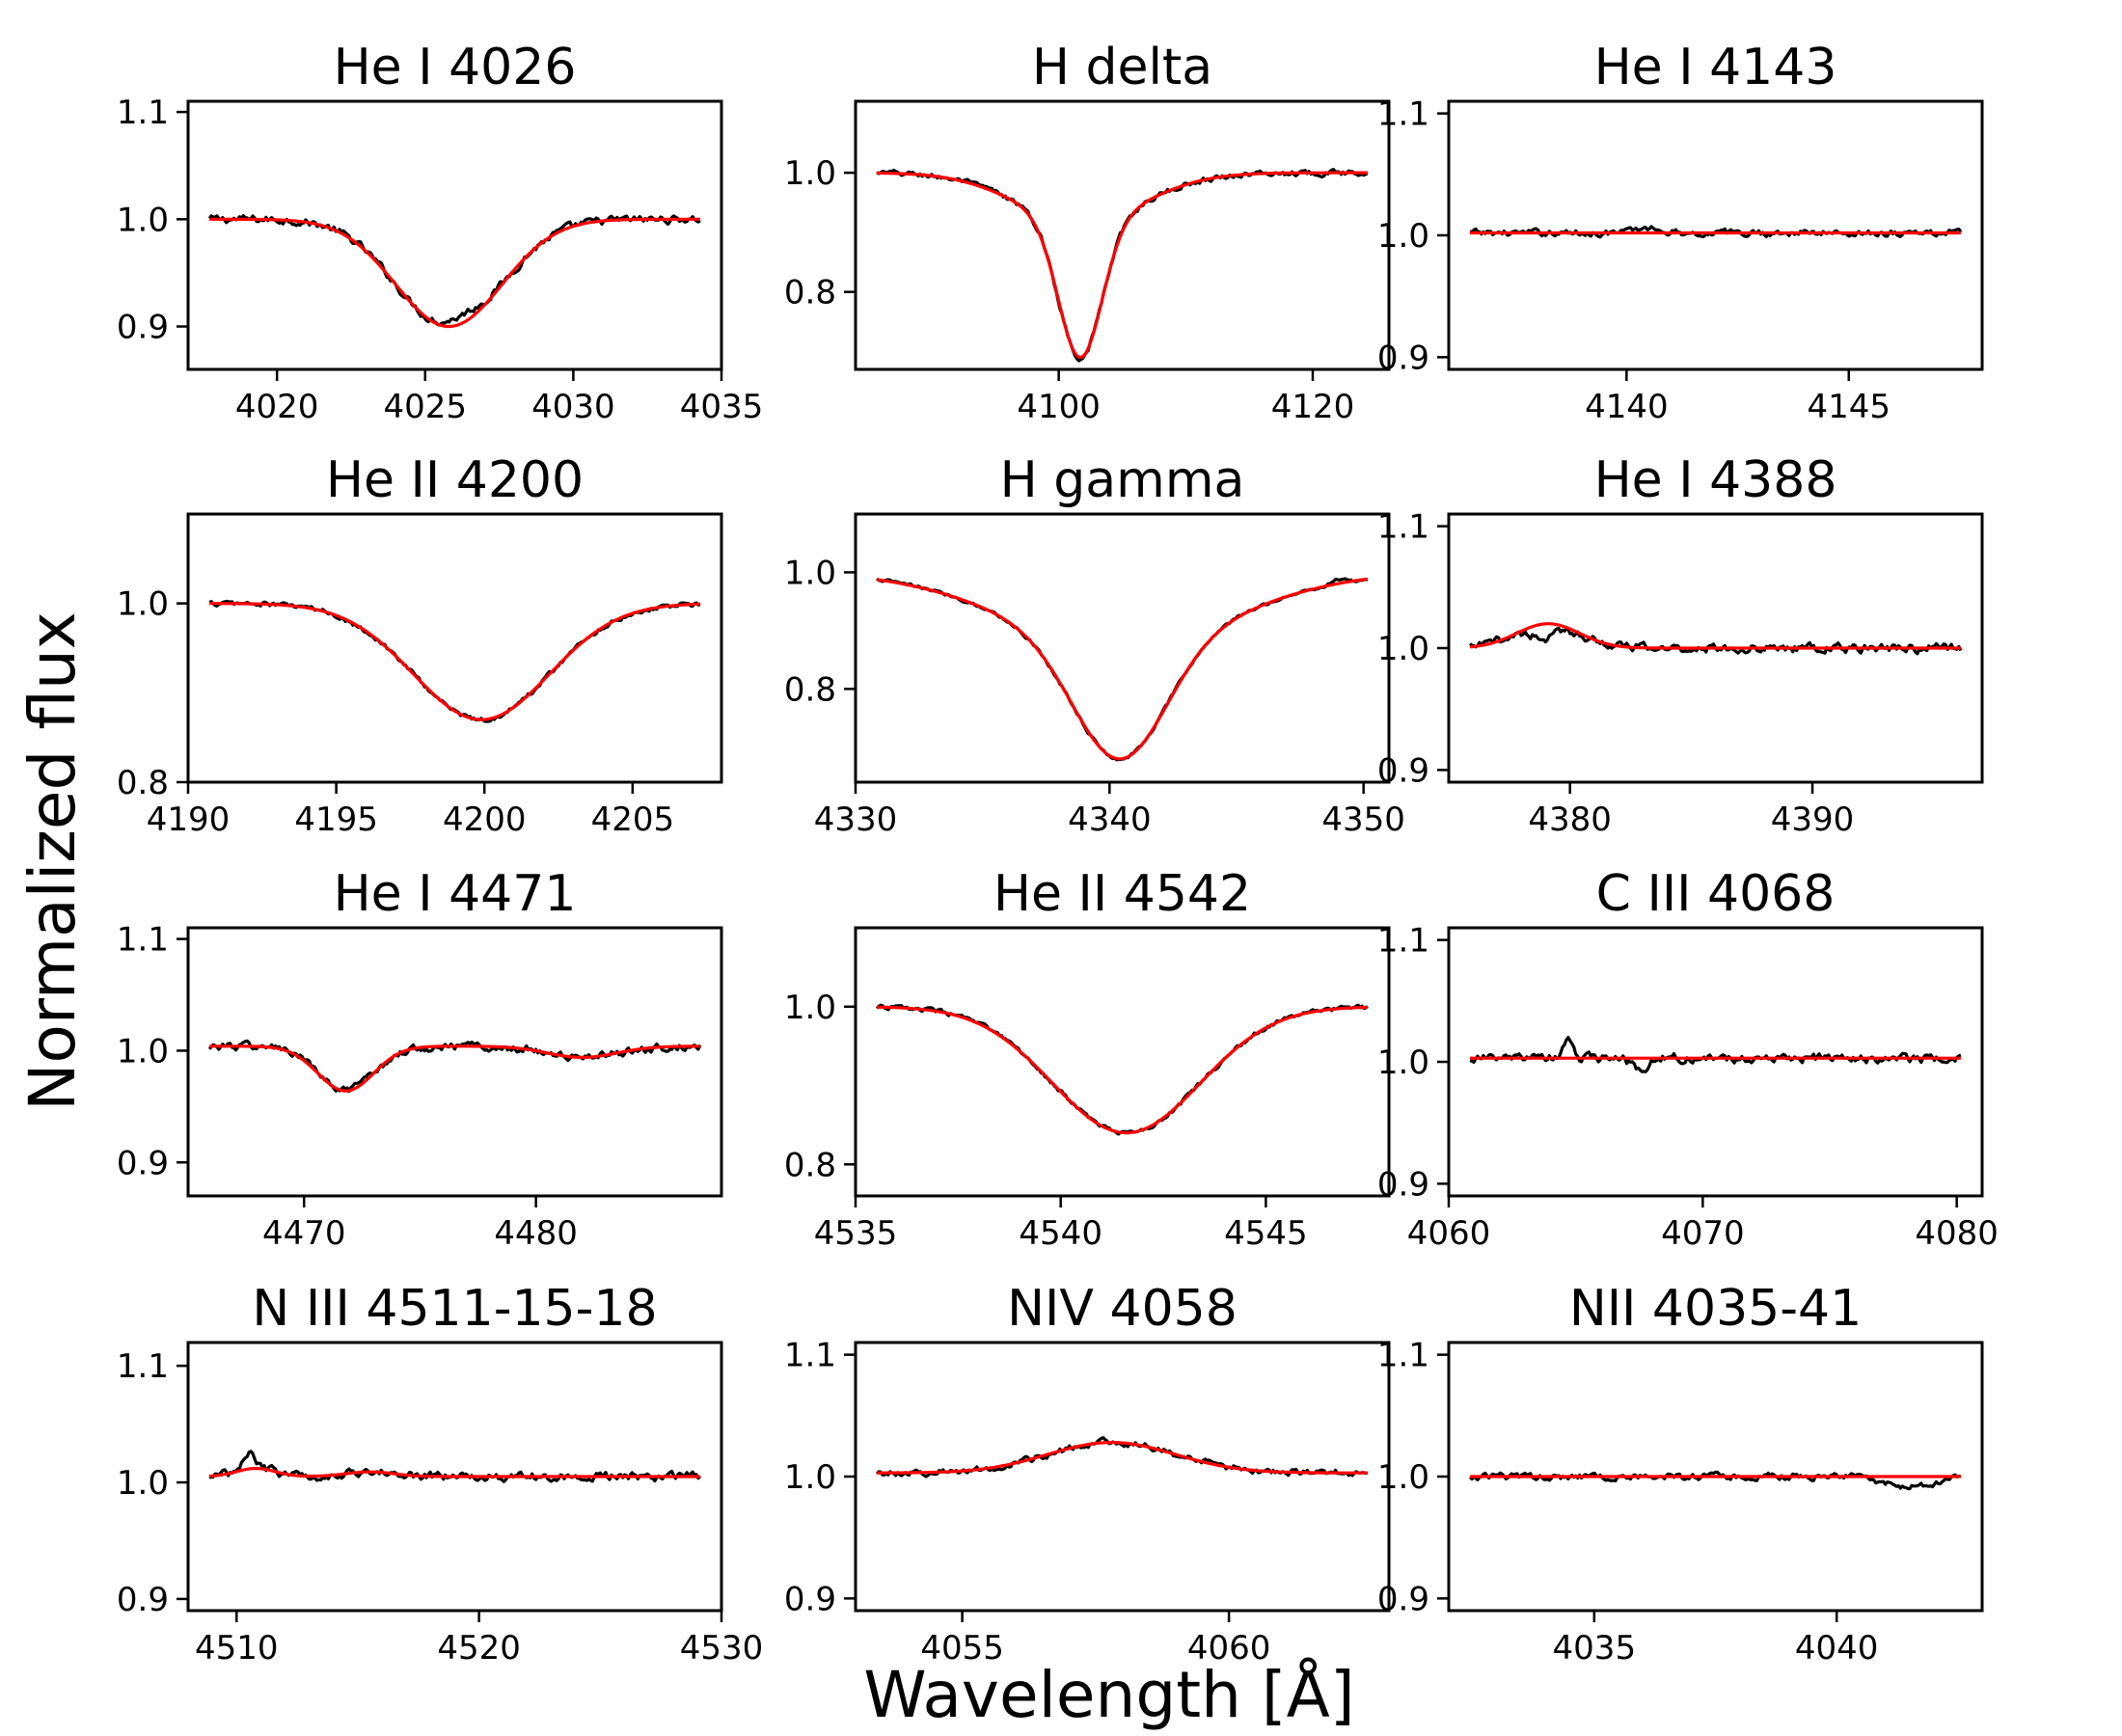 This screenshot has height=1736, width=2122. Describe the element at coordinates (1403, 1356) in the screenshot. I see `y-tick-label-nii-4035-41: 1.1` at that location.